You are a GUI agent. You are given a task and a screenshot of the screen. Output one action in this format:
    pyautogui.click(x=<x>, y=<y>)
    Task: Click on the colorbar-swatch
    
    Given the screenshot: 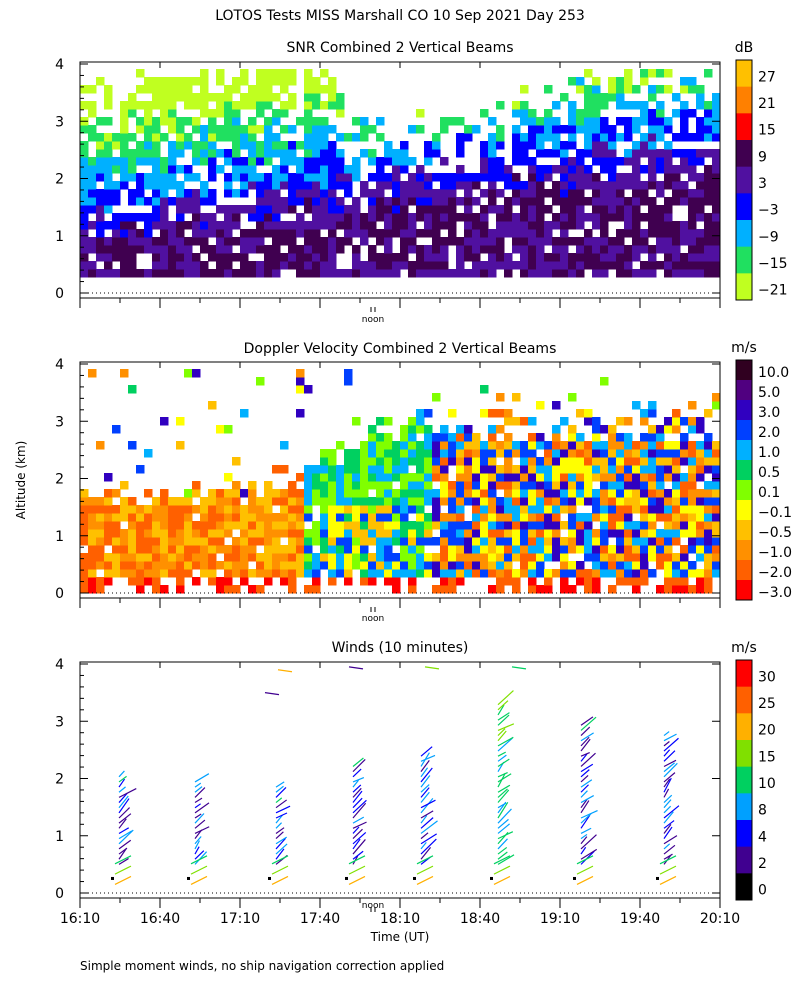 What is the action you would take?
    pyautogui.click(x=744, y=180)
    